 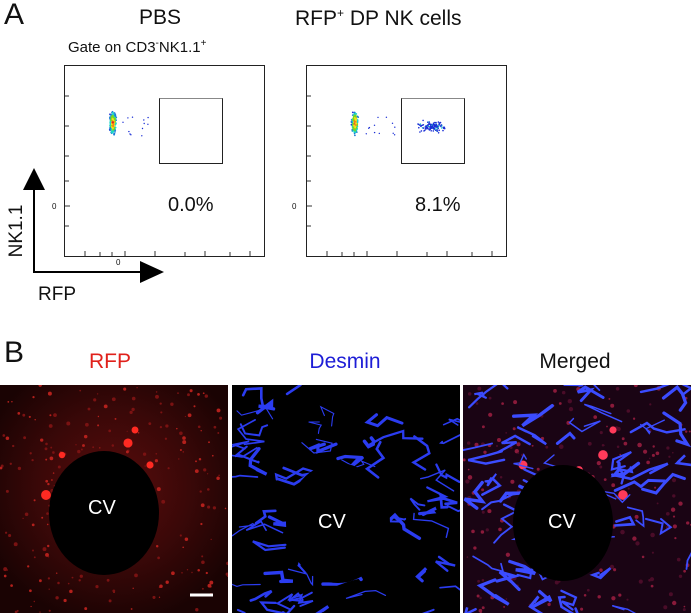 I want to click on merged-cell, so click(x=613, y=430).